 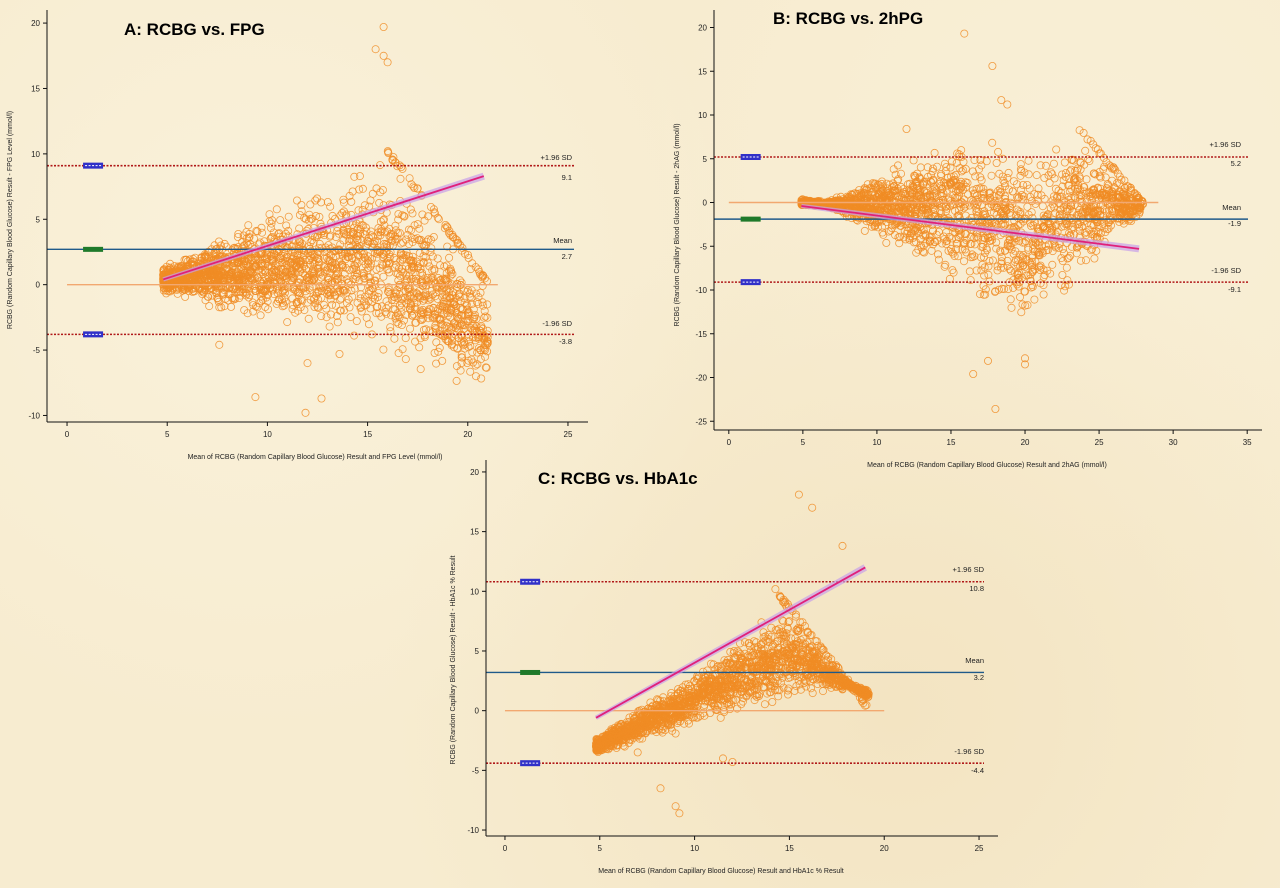 I want to click on regression-line, so click(x=970, y=227).